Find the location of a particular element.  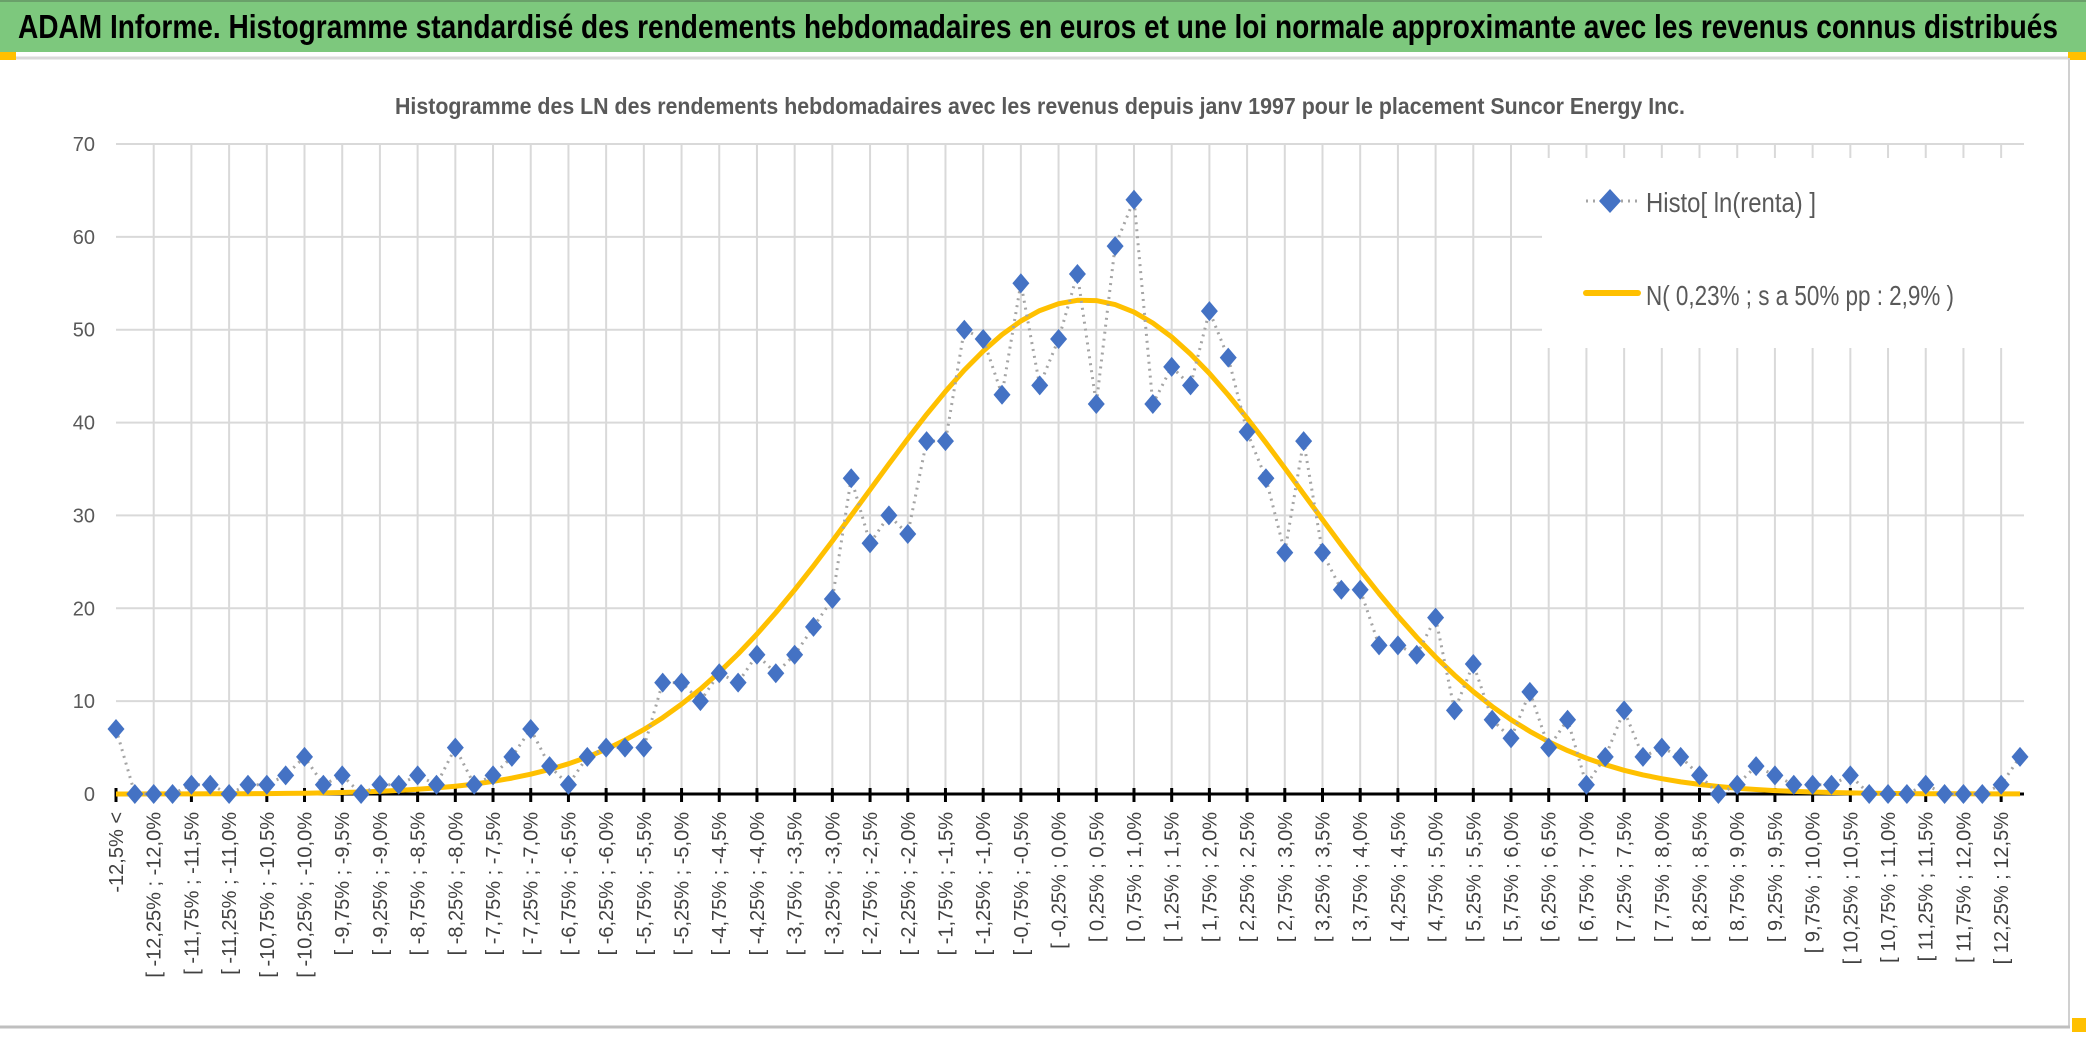

y-tick-label: 30 is located at coordinates (84, 516).